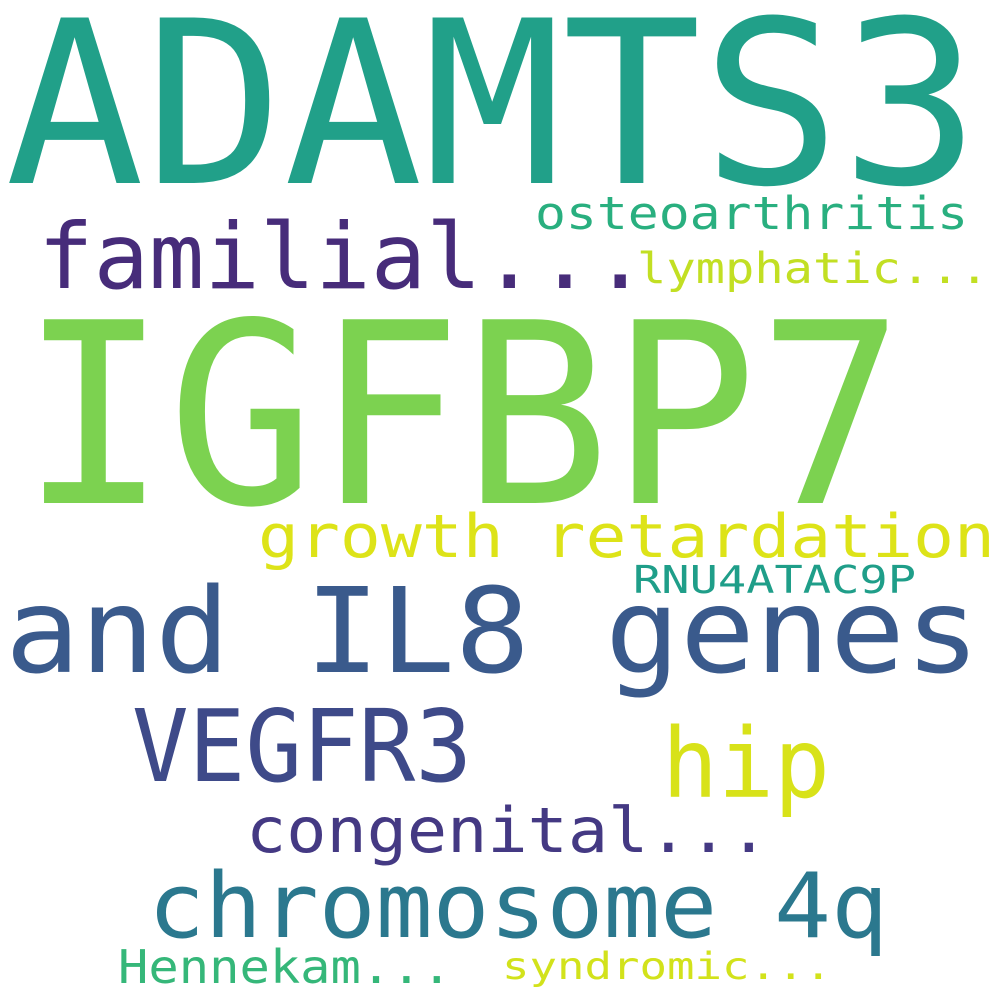 The width and height of the screenshot is (1000, 1000). What do you see at coordinates (302, 746) in the screenshot?
I see `word-vegfr3: VEGFR3` at bounding box center [302, 746].